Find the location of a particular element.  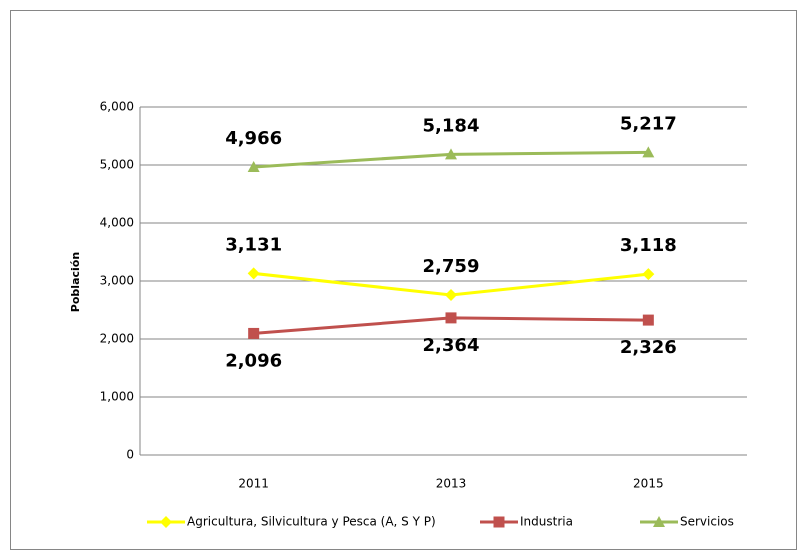

x-tick-label: 2013 is located at coordinates (451, 484).